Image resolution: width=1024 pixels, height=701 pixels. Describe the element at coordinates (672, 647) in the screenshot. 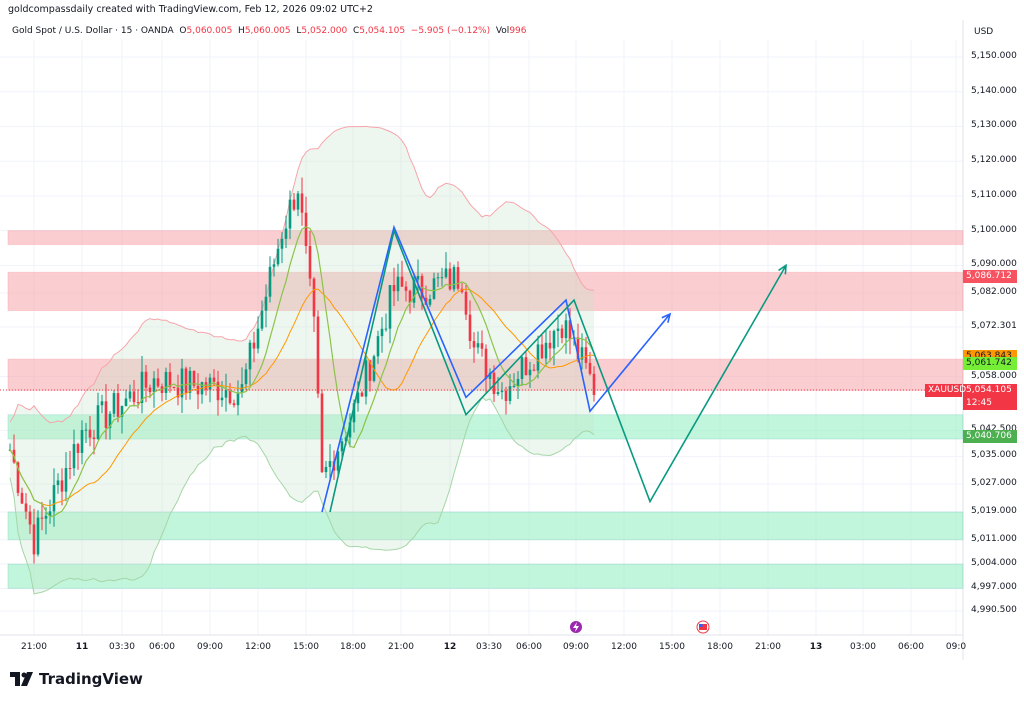

I see `time-tick-label: 15:00` at that location.